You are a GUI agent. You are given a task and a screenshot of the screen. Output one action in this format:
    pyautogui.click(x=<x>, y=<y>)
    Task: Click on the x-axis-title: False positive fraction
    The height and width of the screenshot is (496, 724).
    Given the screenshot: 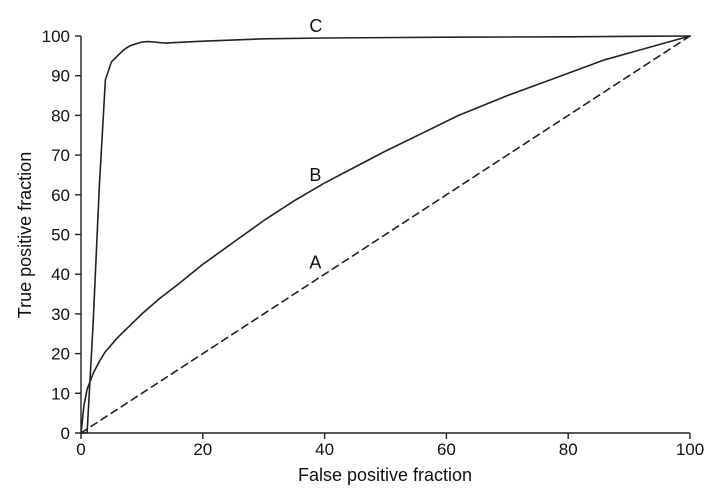 What is the action you would take?
    pyautogui.click(x=385, y=475)
    